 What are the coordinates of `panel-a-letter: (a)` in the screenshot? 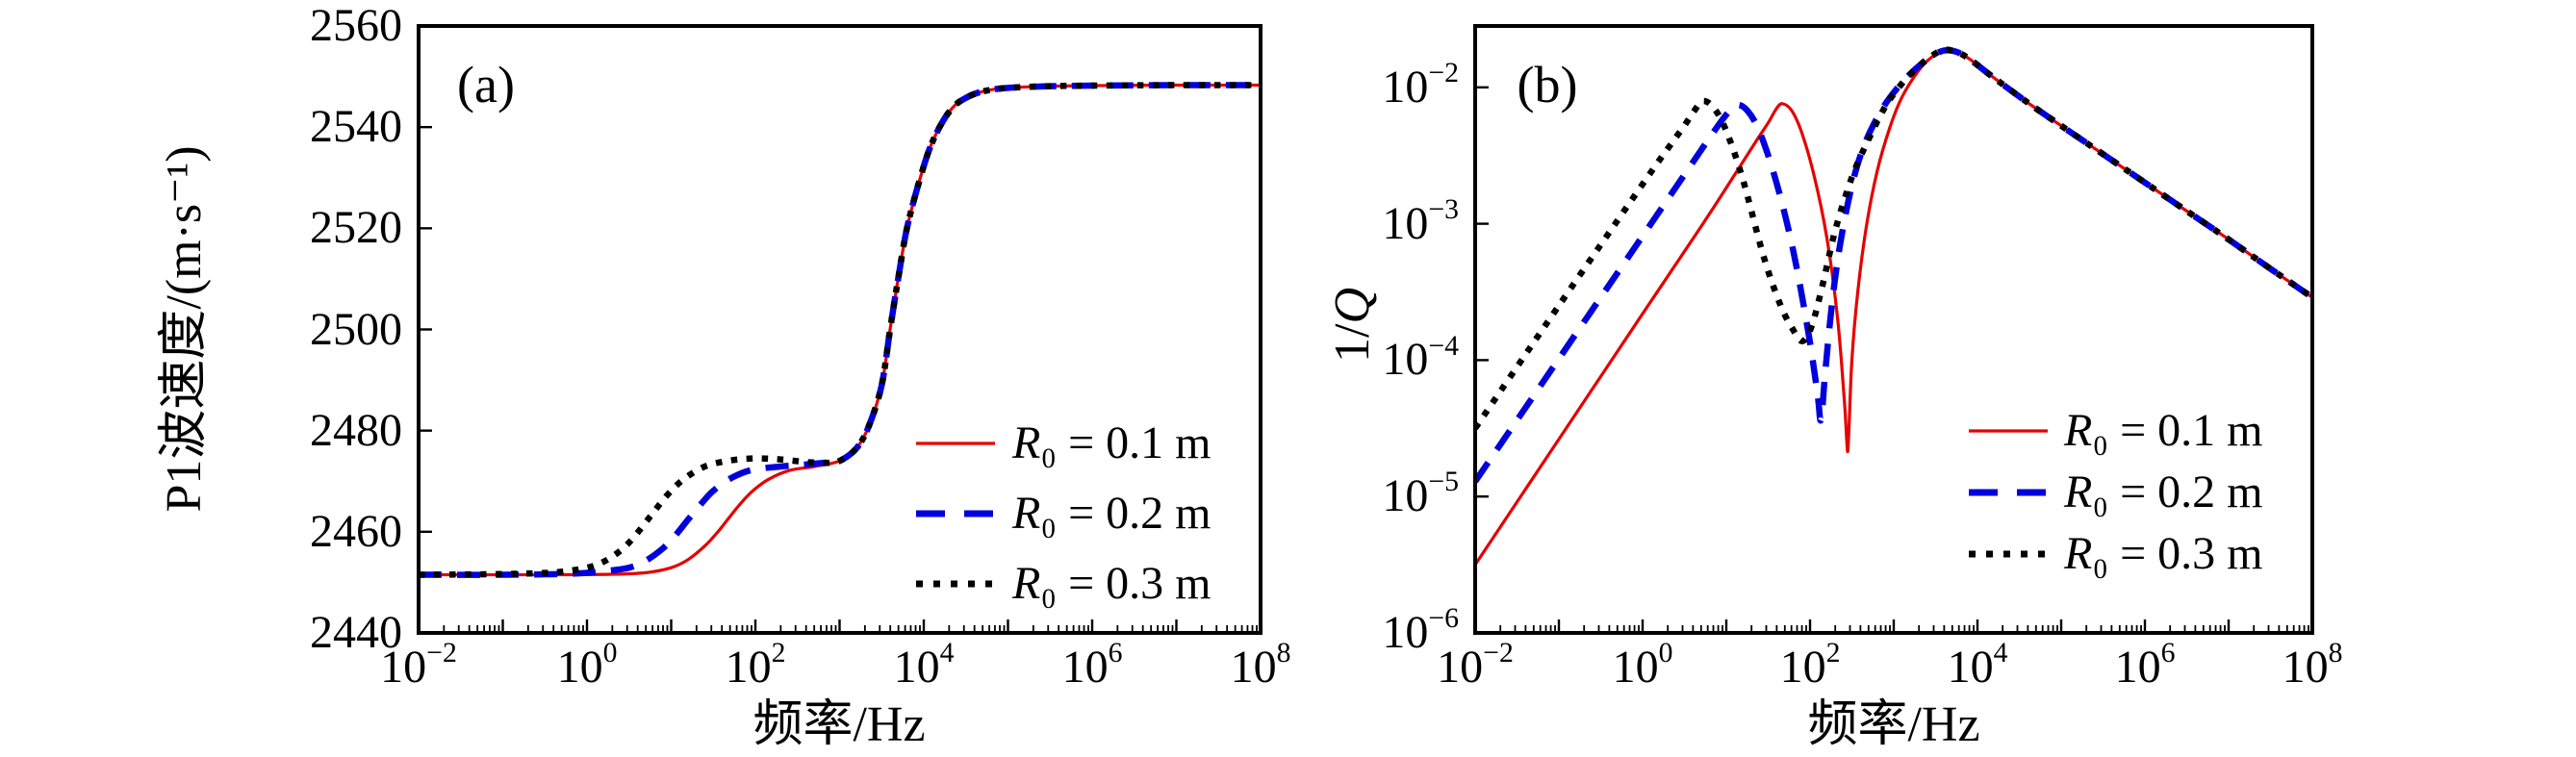 It's located at (486, 85).